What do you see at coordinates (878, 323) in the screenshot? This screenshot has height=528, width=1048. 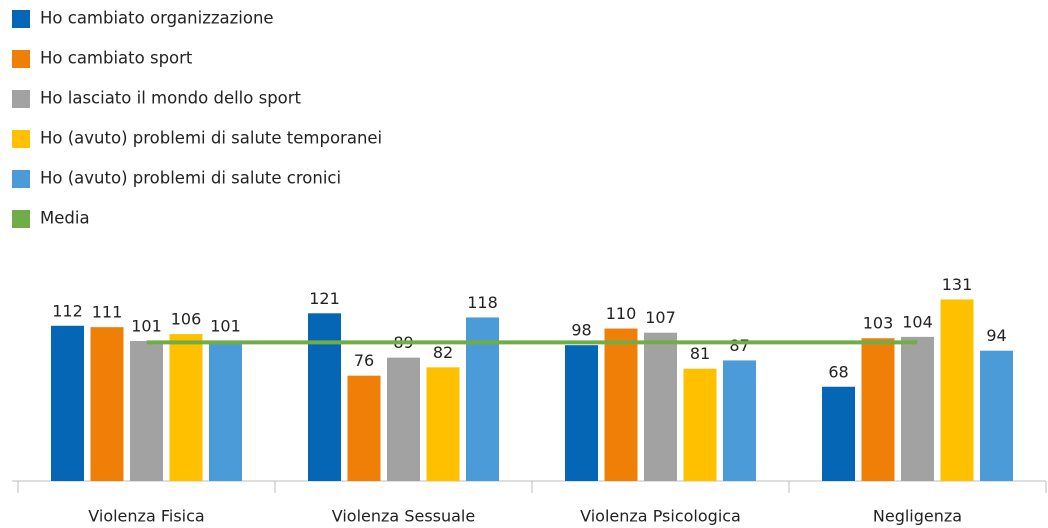 I see `data-label: 103` at bounding box center [878, 323].